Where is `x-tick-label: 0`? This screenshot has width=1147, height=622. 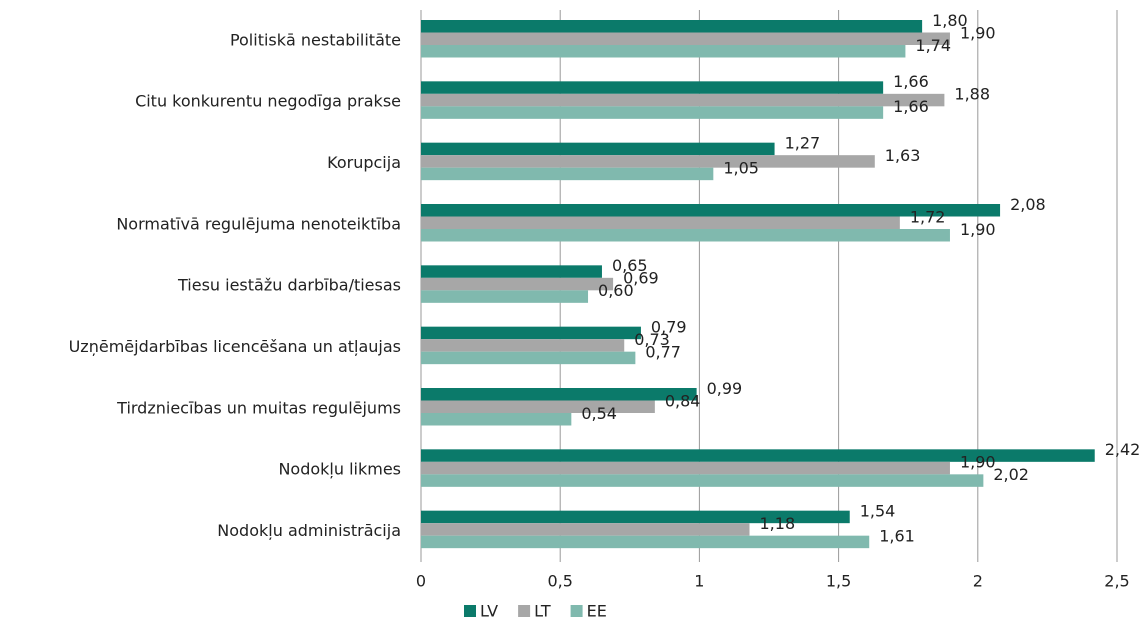
x-tick-label: 0 is located at coordinates (421, 581).